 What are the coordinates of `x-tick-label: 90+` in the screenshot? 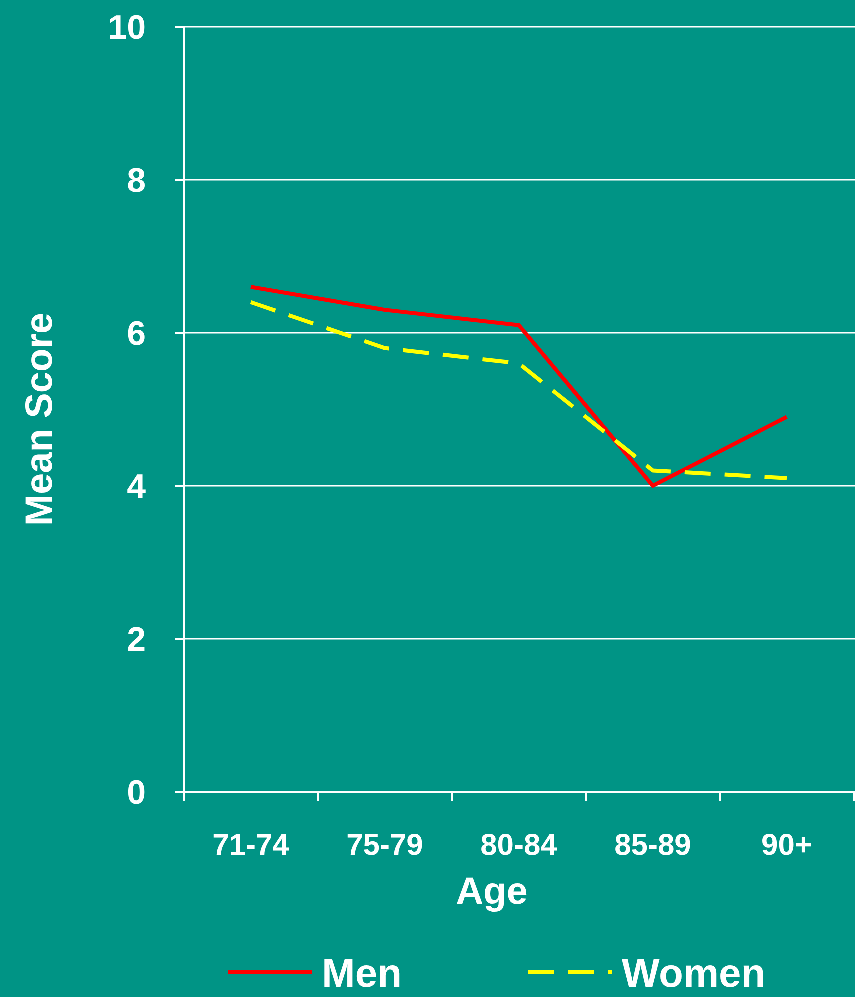 It's located at (787, 845).